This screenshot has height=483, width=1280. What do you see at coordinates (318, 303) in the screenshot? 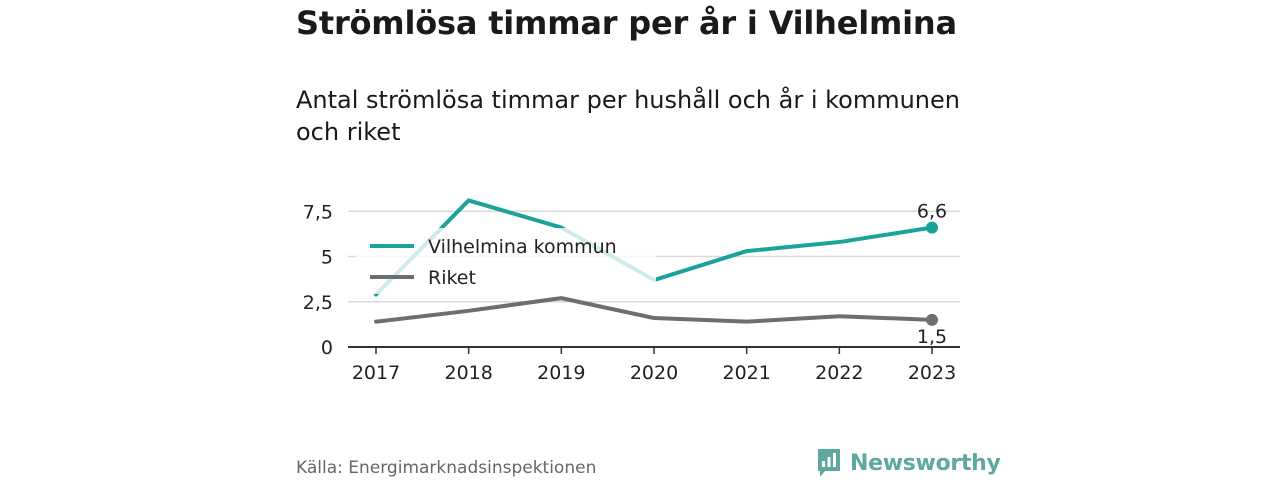
I see `y-tick-label: 2,5` at bounding box center [318, 303].